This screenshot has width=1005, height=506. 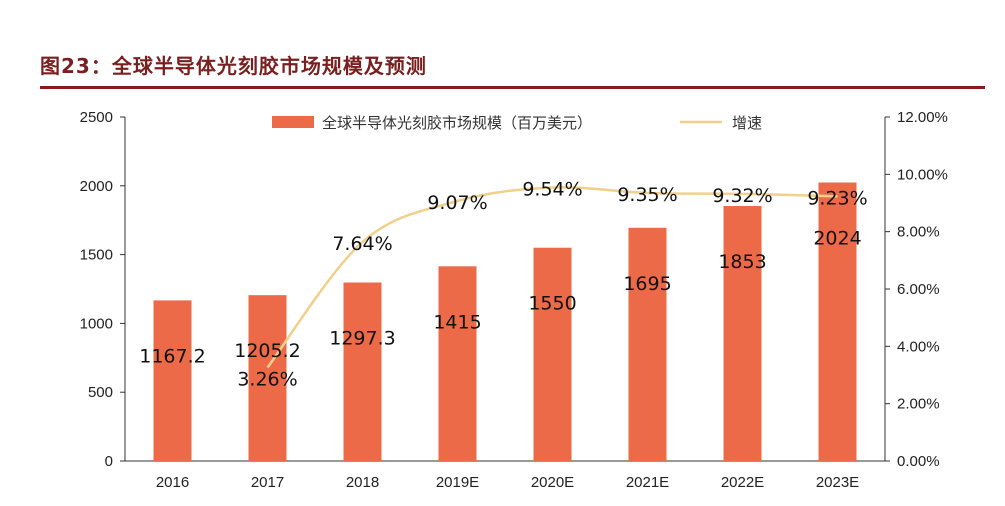 What do you see at coordinates (172, 482) in the screenshot?
I see `x-axis-tick-label: 2016` at bounding box center [172, 482].